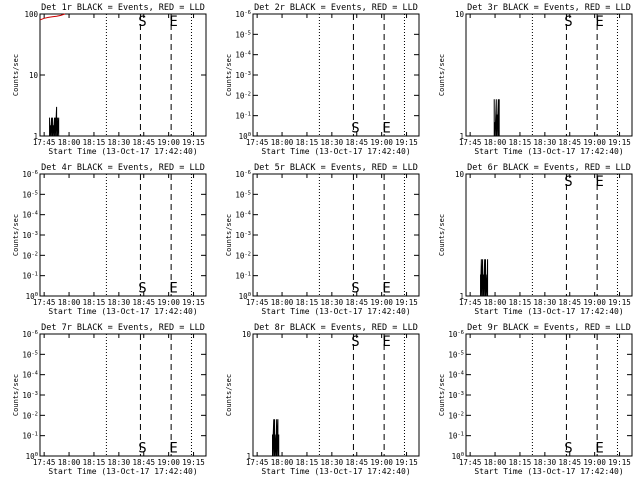 Image resolution: width=640 pixels, height=480 pixels. What do you see at coordinates (336, 168) in the screenshot?
I see `panel-title: Det 5r BLACK = Events, RED = LLD` at bounding box center [336, 168].